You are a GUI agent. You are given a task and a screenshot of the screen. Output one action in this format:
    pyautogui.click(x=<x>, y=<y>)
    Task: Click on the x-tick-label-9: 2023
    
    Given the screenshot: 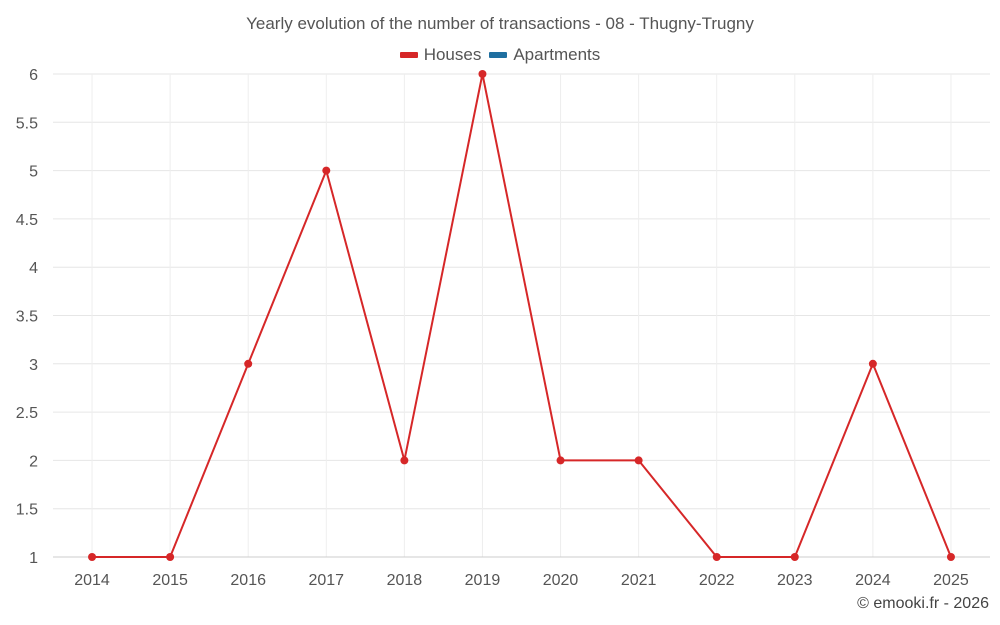 What is the action you would take?
    pyautogui.click(x=795, y=580)
    